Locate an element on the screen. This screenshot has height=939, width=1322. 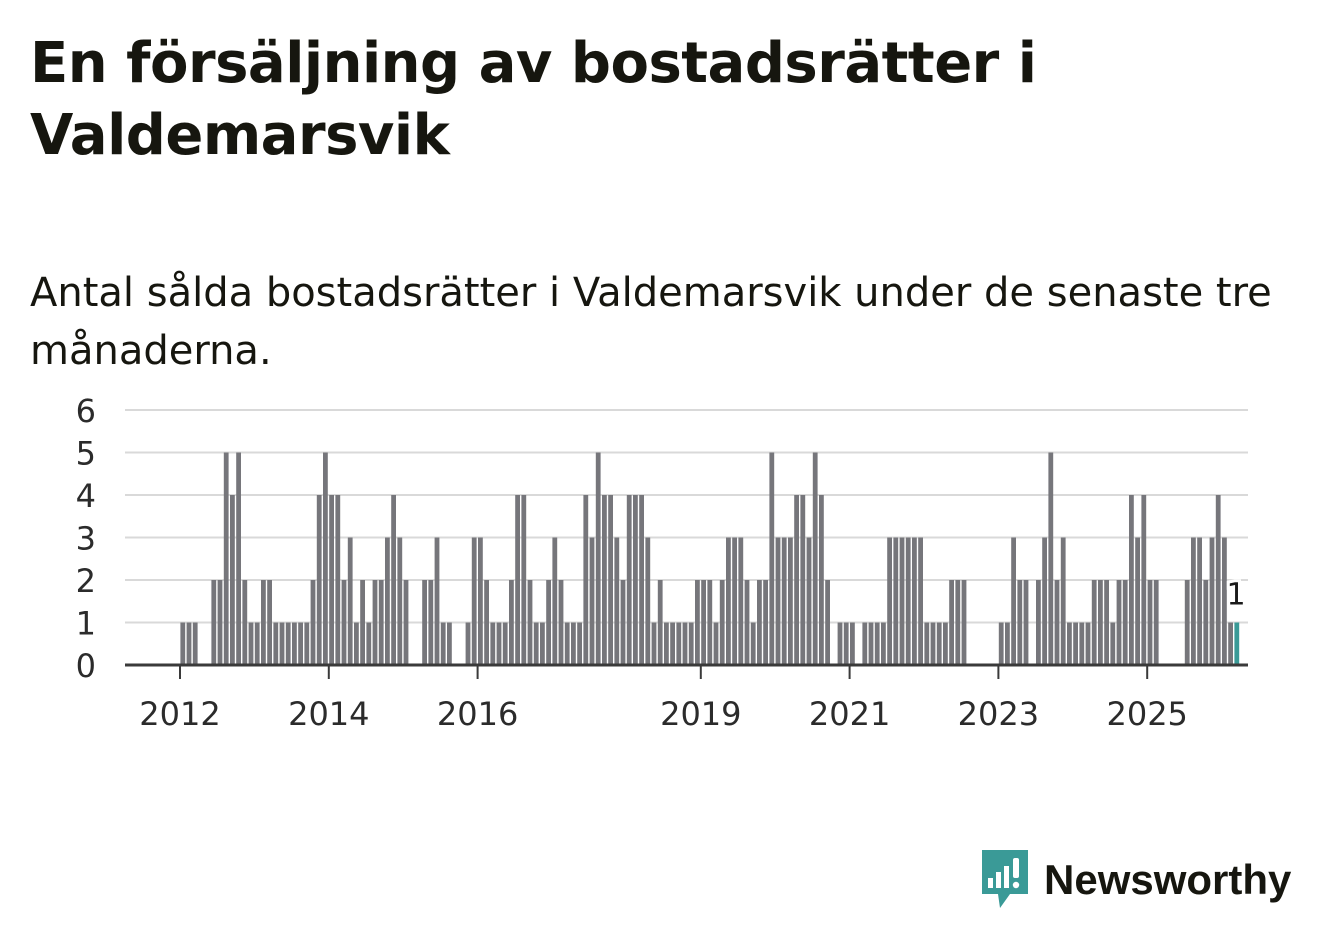
newsworthy-brand: Newsworthy is located at coordinates (1135, 880).